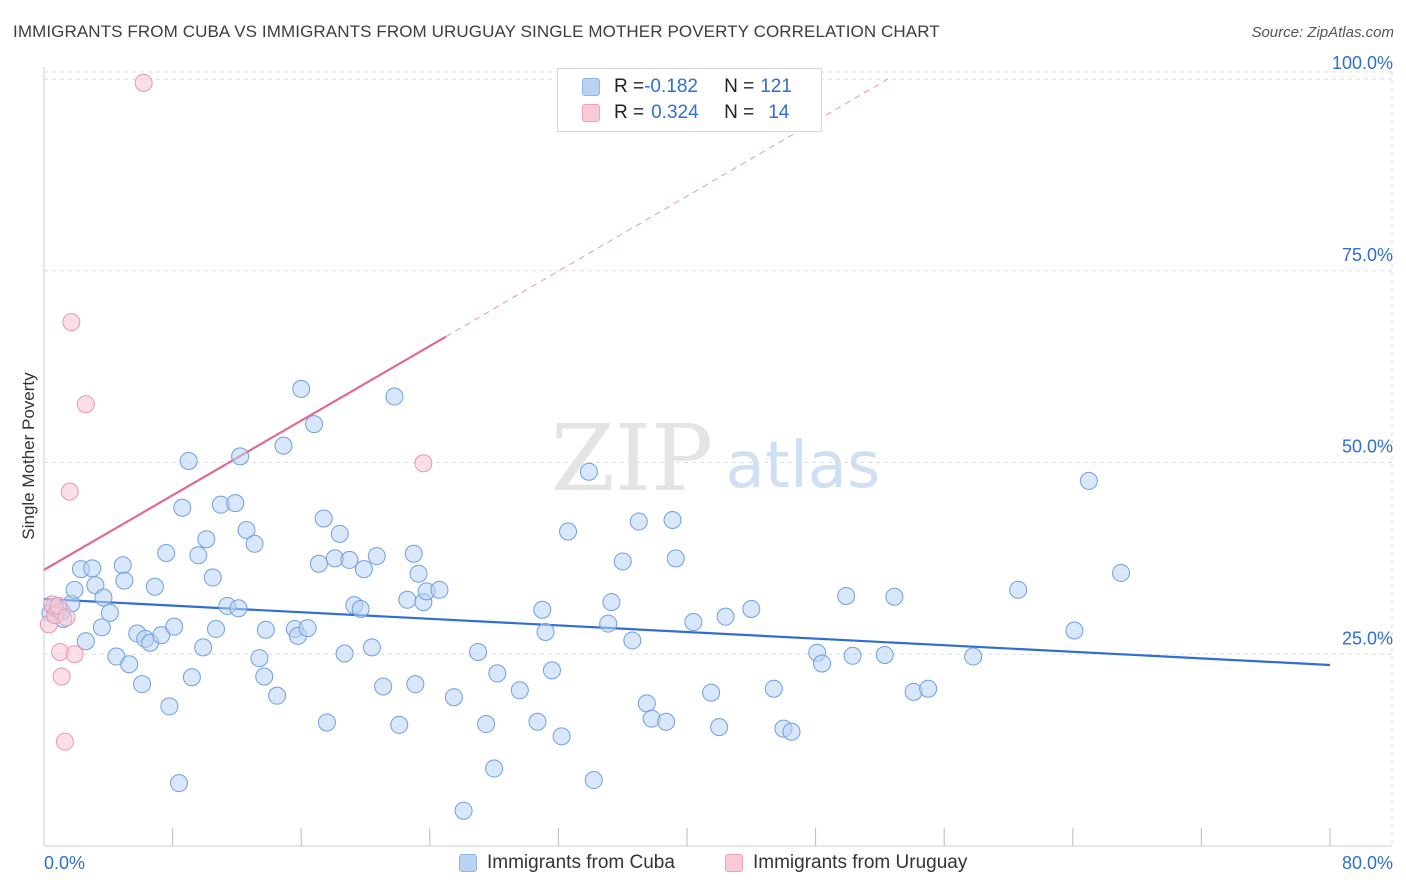  I want to click on legend-n-value-uruguay: 14, so click(779, 112).